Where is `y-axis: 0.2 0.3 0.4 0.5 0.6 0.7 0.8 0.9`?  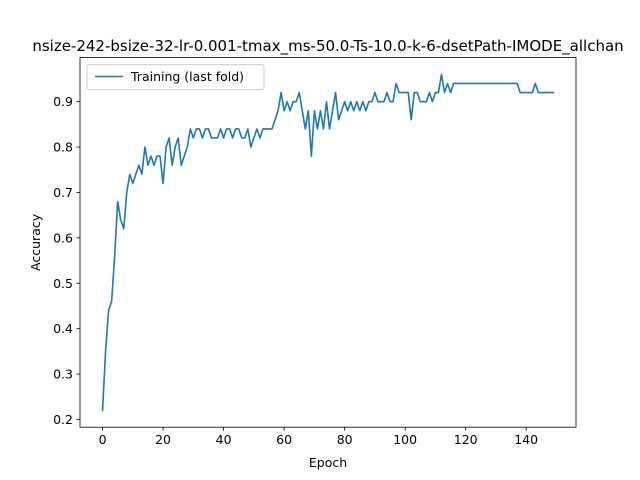
y-axis: 0.2 0.3 0.4 0.5 0.6 0.7 0.8 0.9 is located at coordinates (66, 260).